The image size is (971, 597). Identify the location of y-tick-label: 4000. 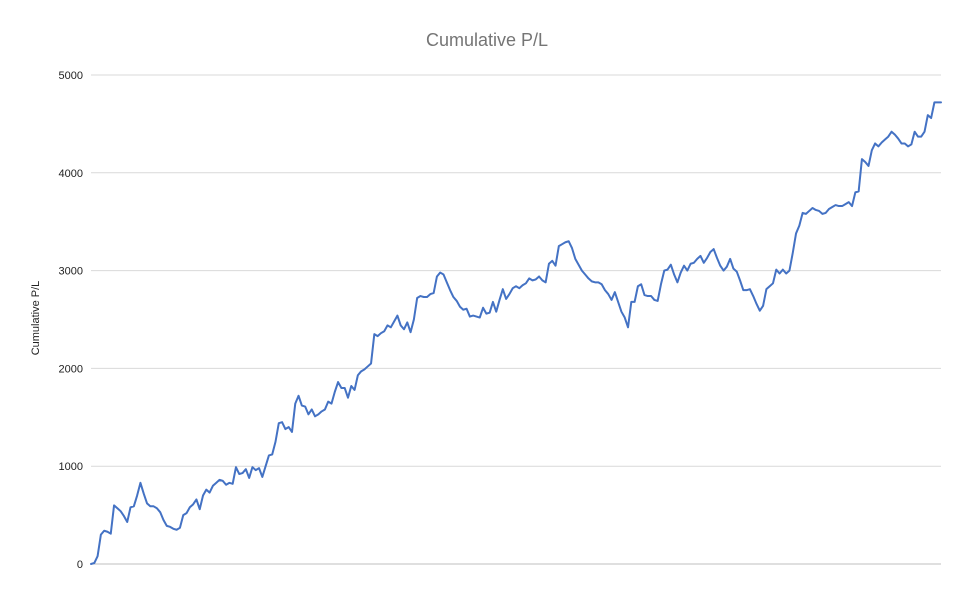
(71, 174).